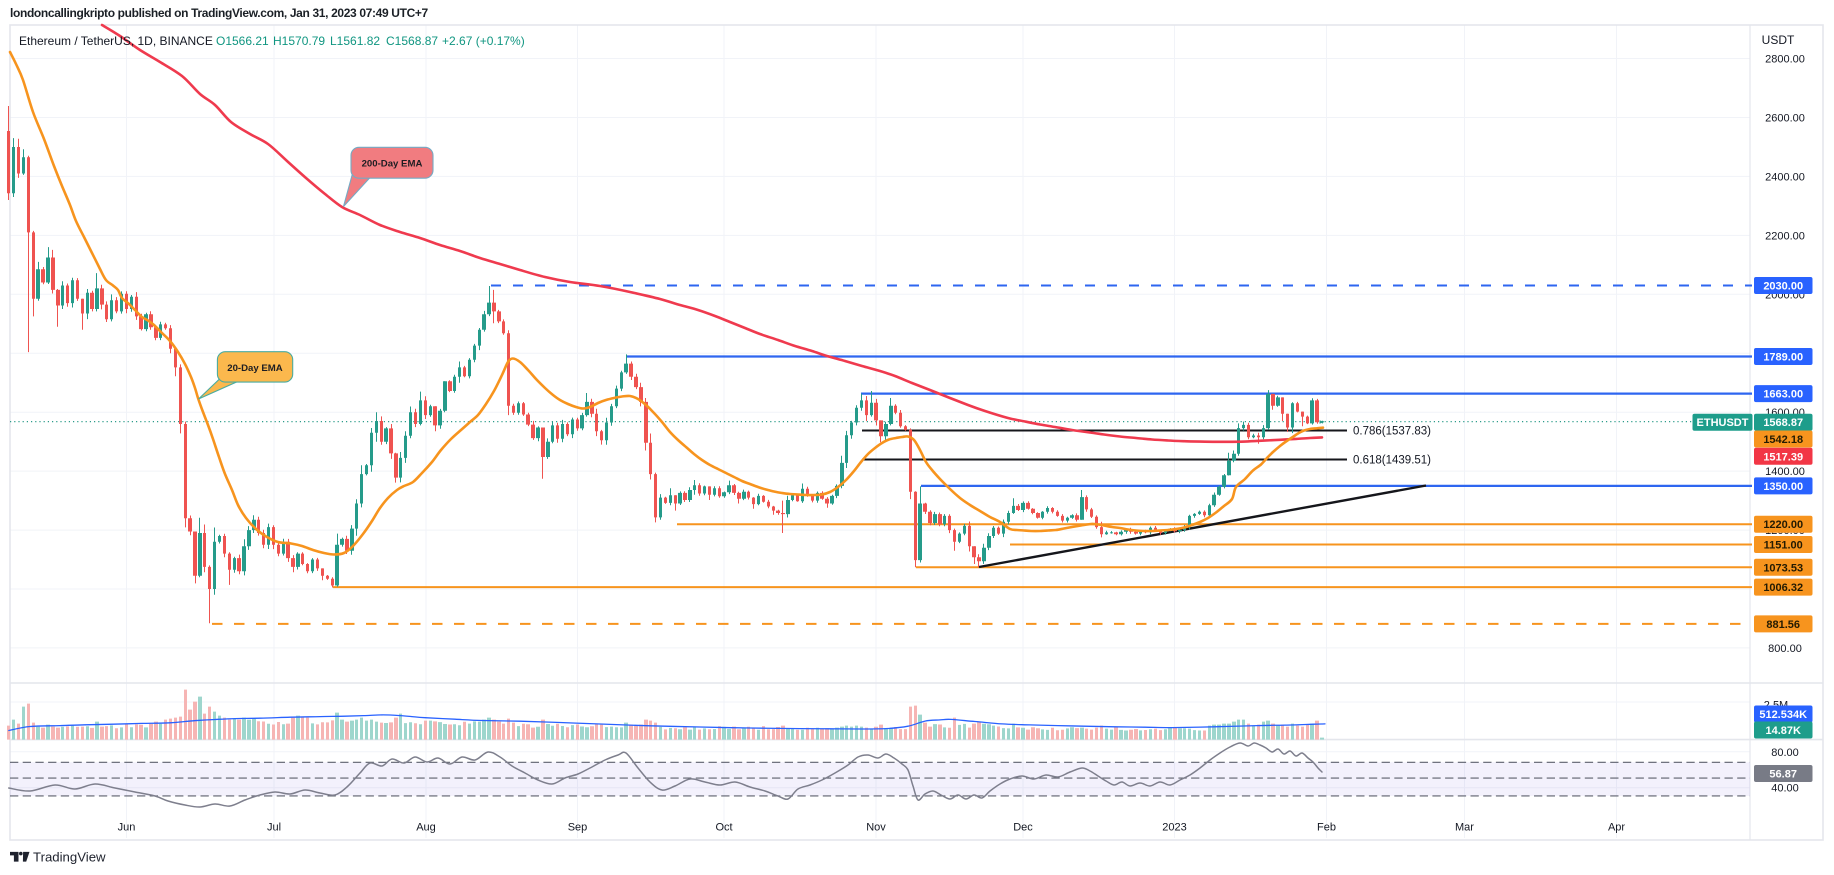 Image resolution: width=1834 pixels, height=875 pixels. Describe the element at coordinates (1783, 487) in the screenshot. I see `svg-text: 1350.00` at that location.